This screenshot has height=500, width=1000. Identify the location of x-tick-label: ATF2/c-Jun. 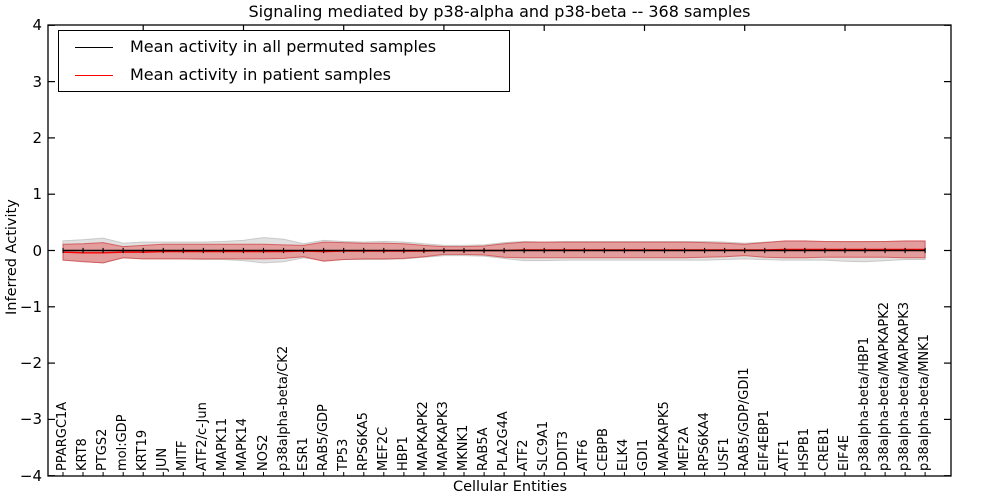
(203, 436).